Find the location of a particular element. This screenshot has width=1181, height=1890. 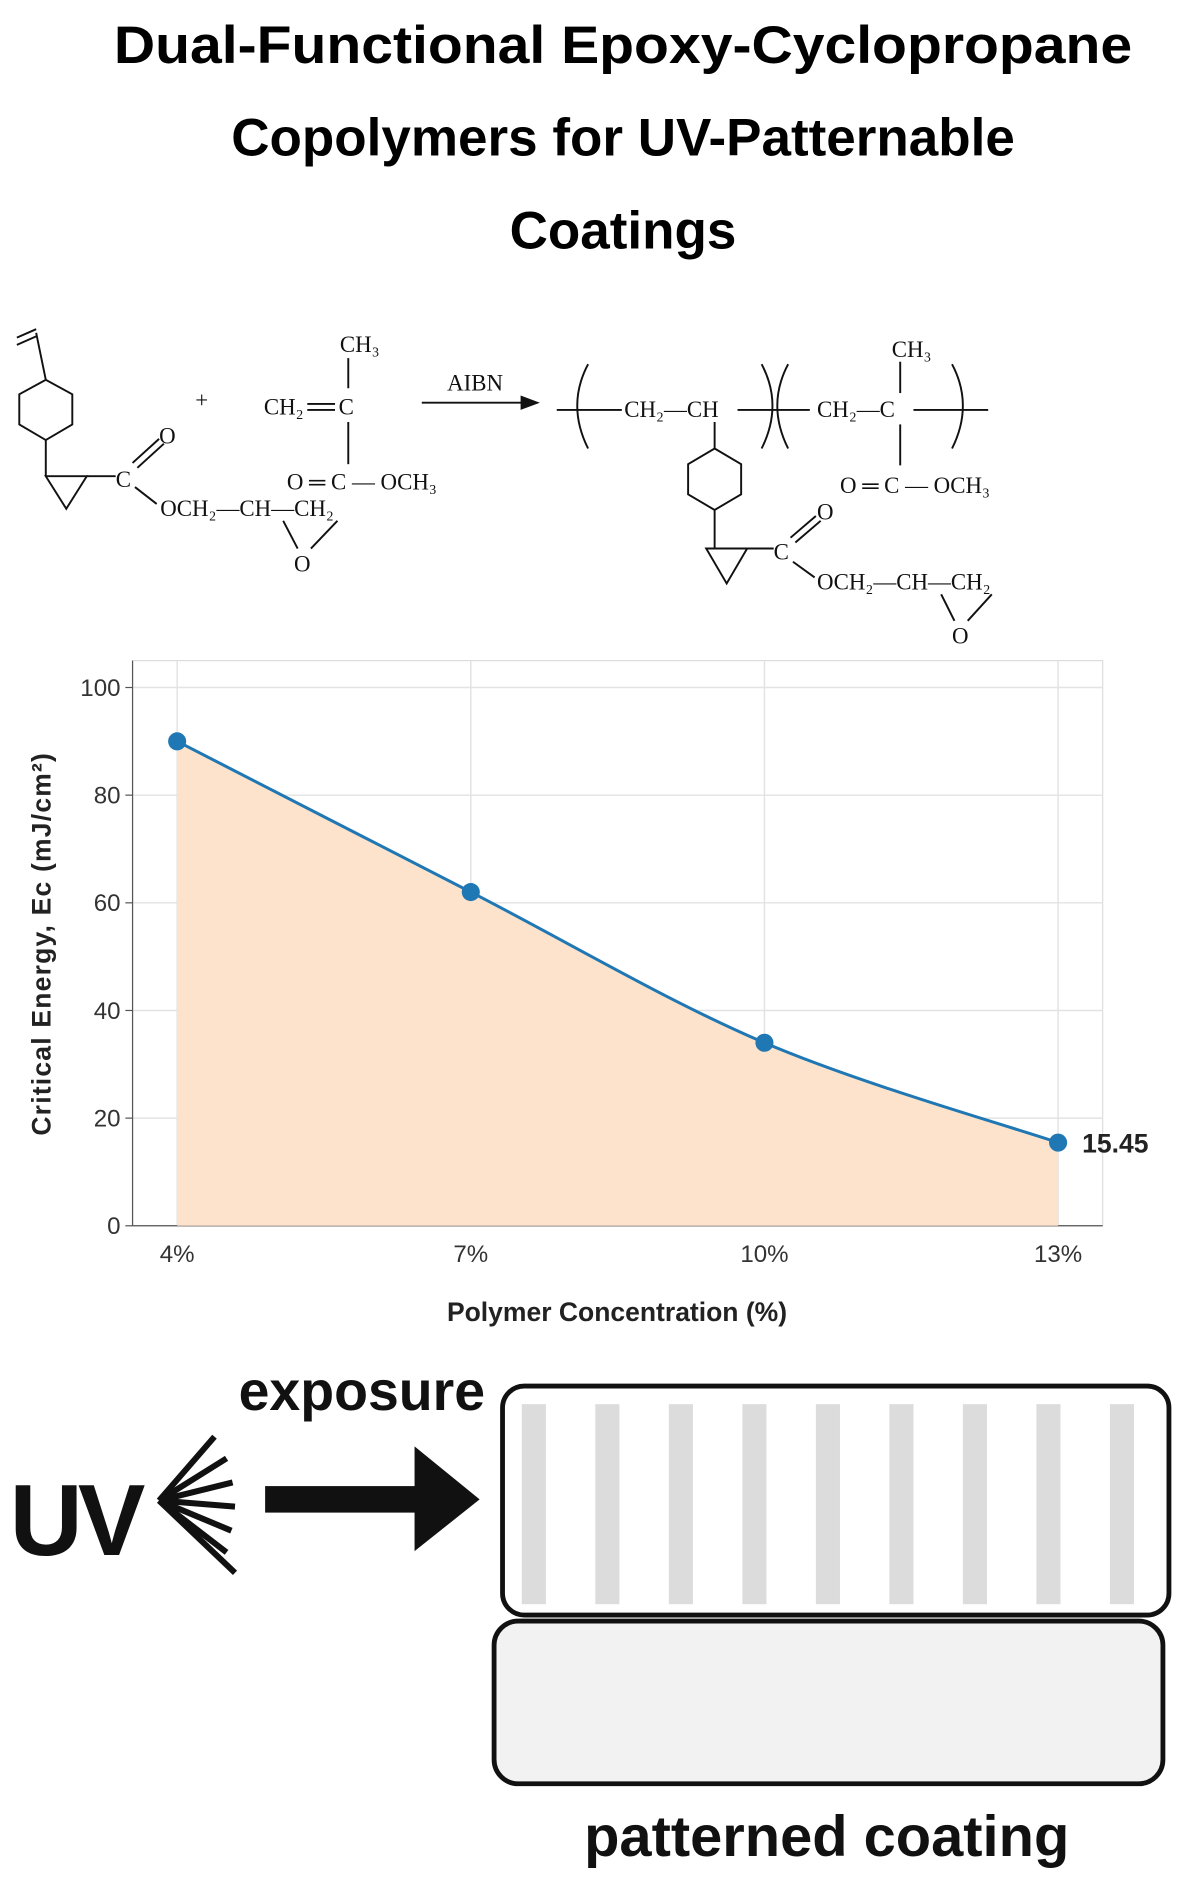

x-axis-label: Polymer Concentration (%) is located at coordinates (617, 1312).